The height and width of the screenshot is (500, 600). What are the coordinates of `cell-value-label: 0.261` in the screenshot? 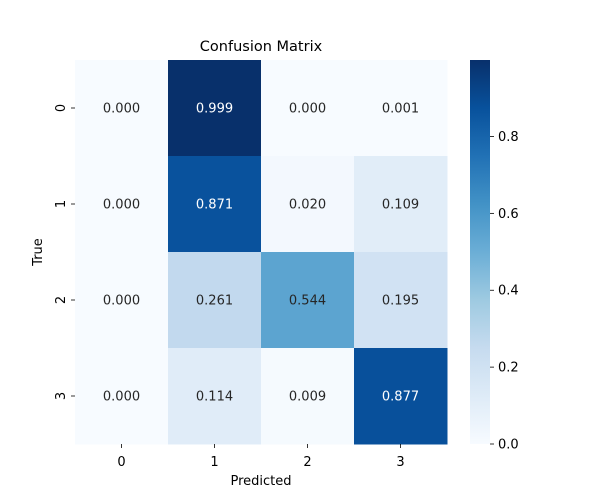 It's located at (214, 301).